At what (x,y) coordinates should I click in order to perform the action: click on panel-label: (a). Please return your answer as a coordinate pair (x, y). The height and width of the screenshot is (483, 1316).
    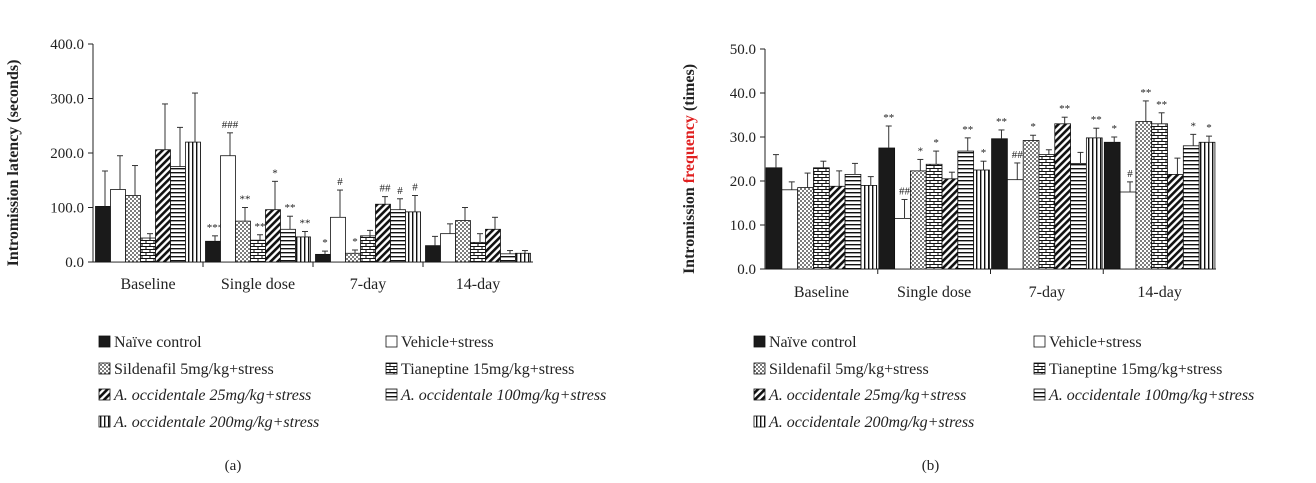
    Looking at the image, I should click on (233, 466).